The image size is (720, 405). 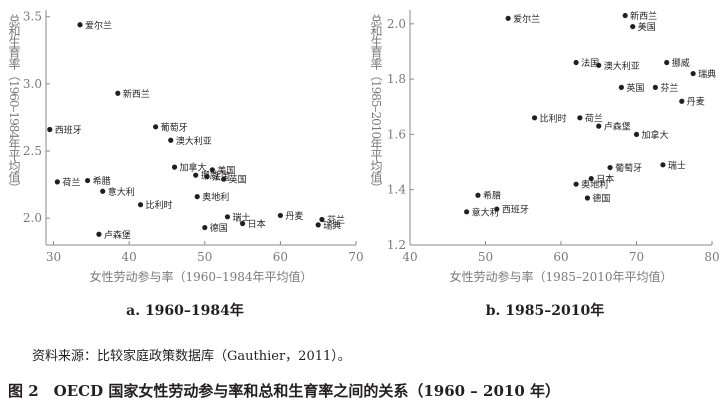 What do you see at coordinates (560, 276) in the screenshot?
I see `x-axis-label: 女性劳动参与率（1985–2010年平均值）` at bounding box center [560, 276].